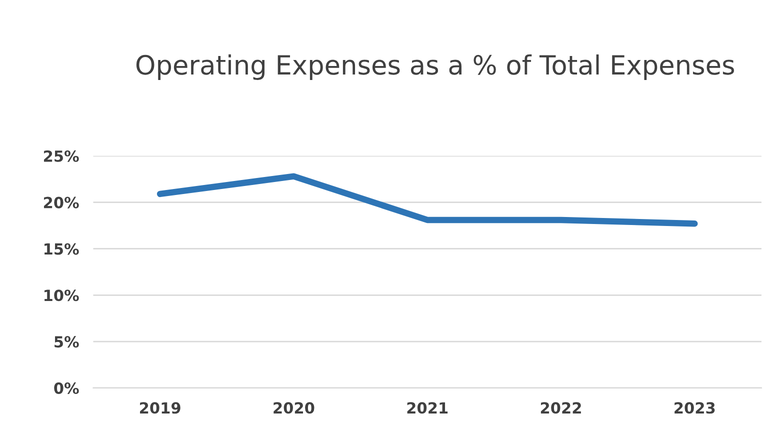 This screenshot has width=777, height=448. I want to click on x-tick-label: 2019, so click(160, 408).